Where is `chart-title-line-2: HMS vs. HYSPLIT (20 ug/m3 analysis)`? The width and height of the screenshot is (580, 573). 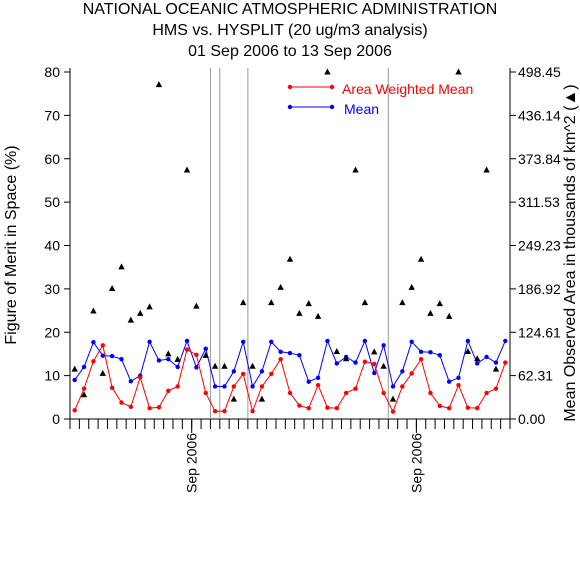
chart-title-line-2: HMS vs. HYSPLIT (20 ug/m3 analysis) is located at coordinates (289, 30).